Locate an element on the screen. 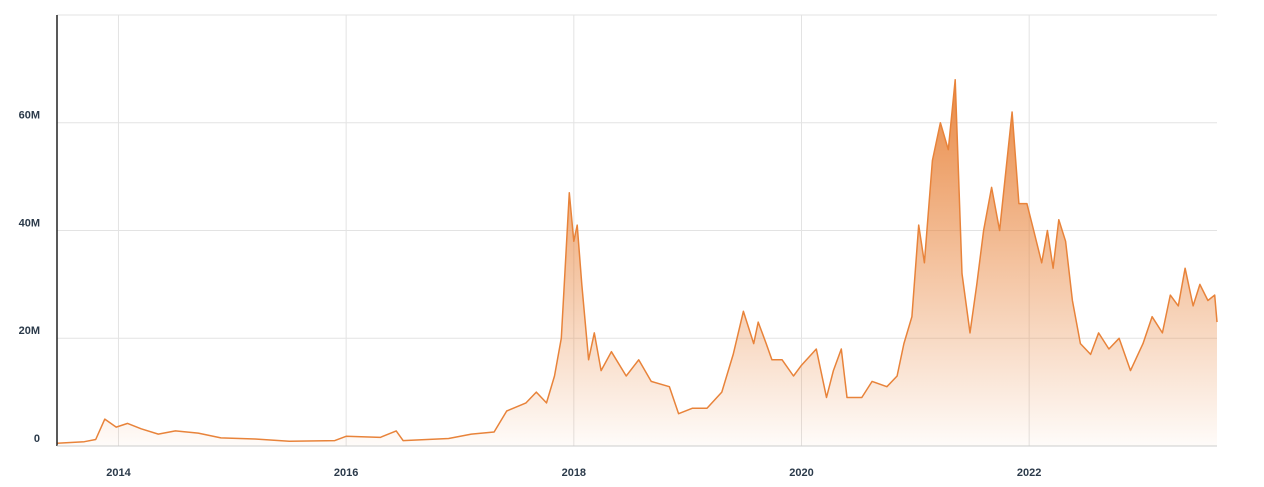 The height and width of the screenshot is (487, 1264). y-tick-label: 0 is located at coordinates (37, 439).